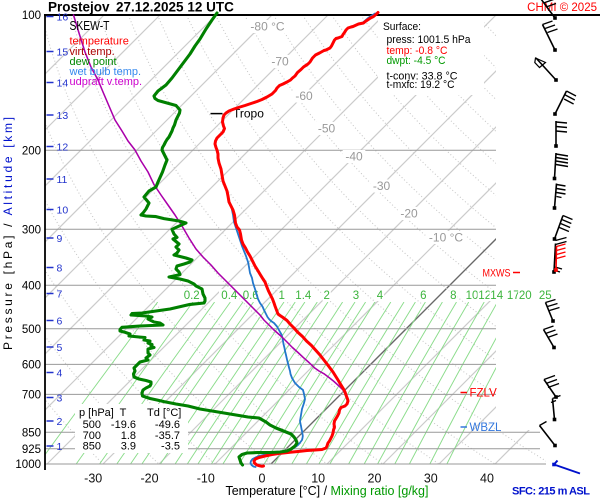  What do you see at coordinates (446, 238) in the screenshot?
I see `svg-text: -10 °C` at bounding box center [446, 238].